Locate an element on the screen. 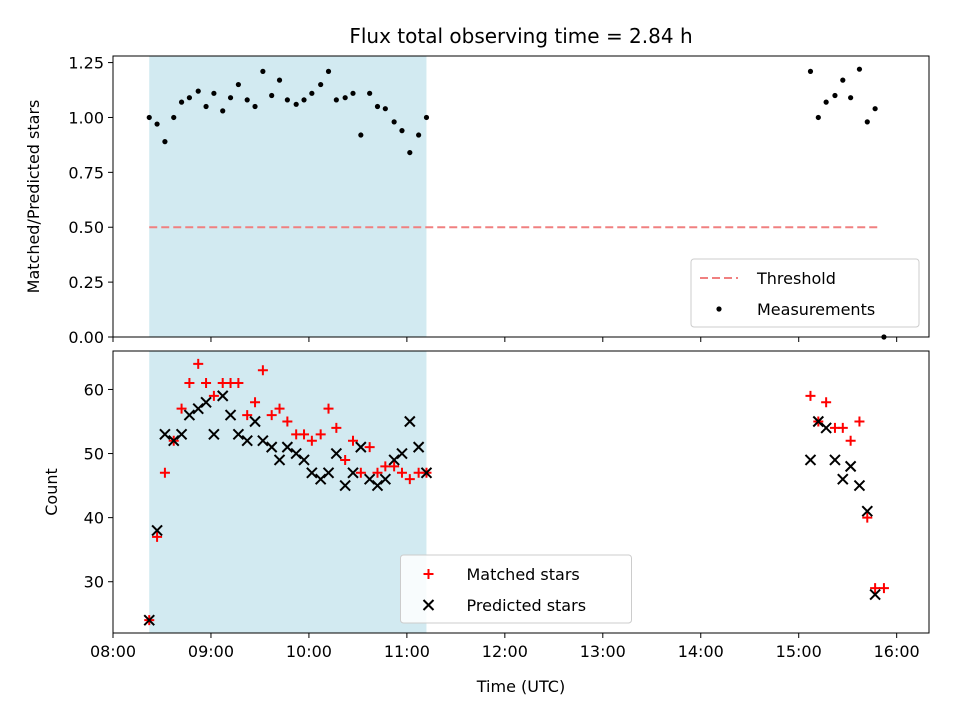 Image resolution: width=960 pixels, height=720 pixels. legend-label: Matched stars is located at coordinates (523, 574).